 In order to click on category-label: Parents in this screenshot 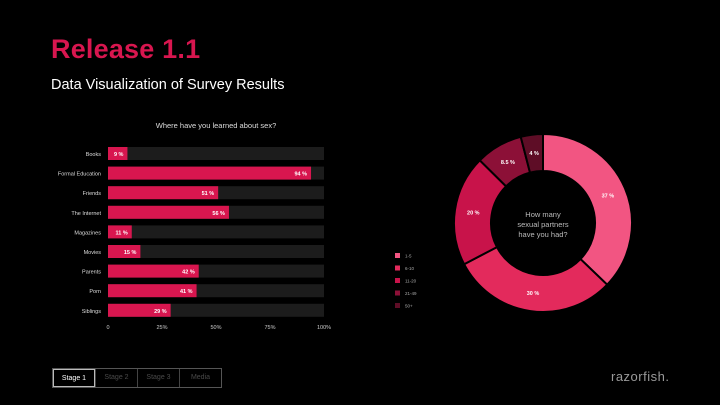, I will do `click(91, 273)`.